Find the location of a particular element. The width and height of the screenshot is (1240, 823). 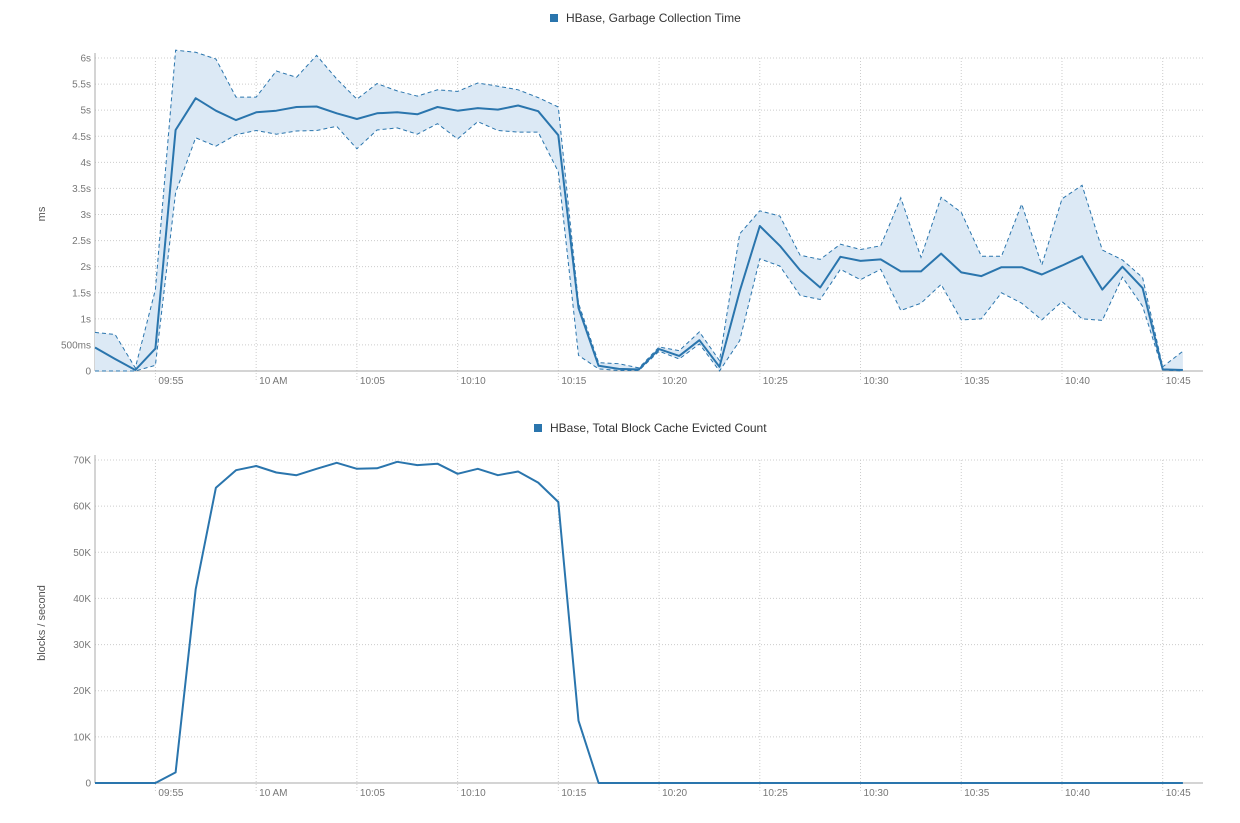

bc-x-tick-label: 10:10 is located at coordinates (473, 793).